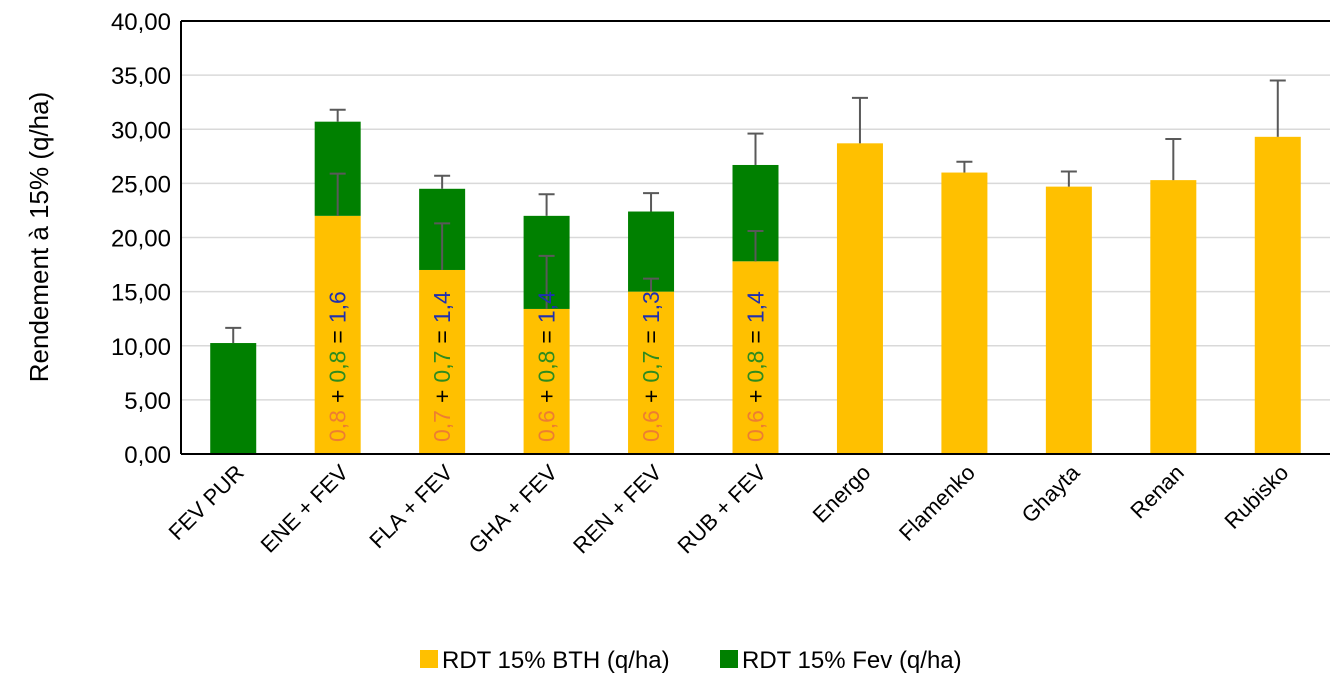 Image resolution: width=1330 pixels, height=692 pixels. I want to click on annotation-bth: 0,8, so click(338, 426).